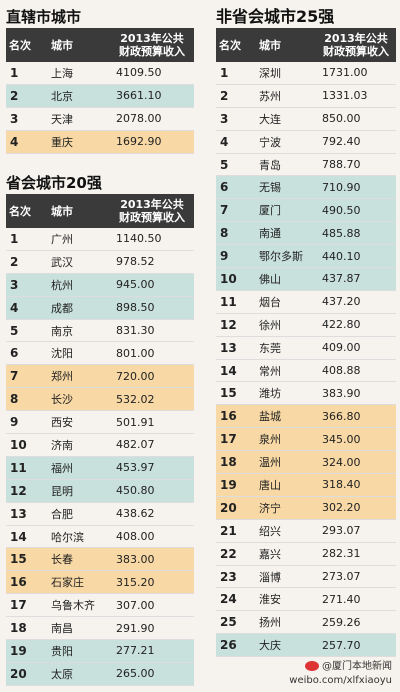  I want to click on revenue-cell: 978.52, so click(152, 262).